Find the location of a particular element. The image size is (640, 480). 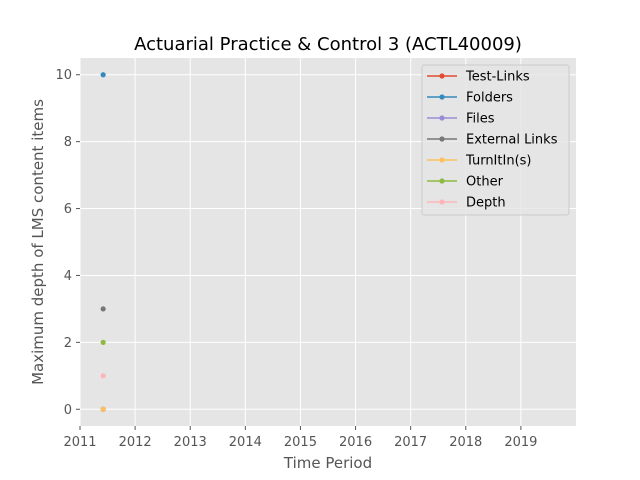

data-point-folders is located at coordinates (103, 75).